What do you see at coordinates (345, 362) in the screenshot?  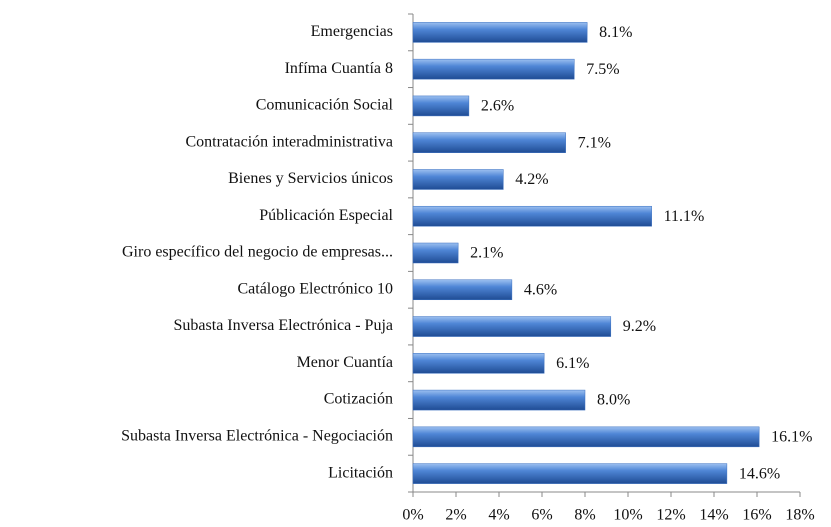 I see `y-tick-label: Menor Cuantía` at bounding box center [345, 362].